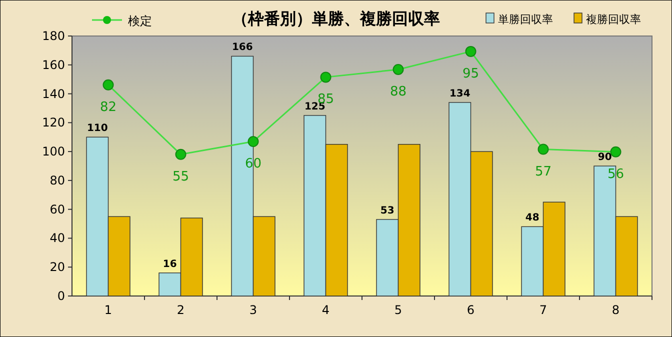 Image resolution: width=672 pixels, height=337 pixels. I want to click on x-tick-label: 7, so click(543, 310).